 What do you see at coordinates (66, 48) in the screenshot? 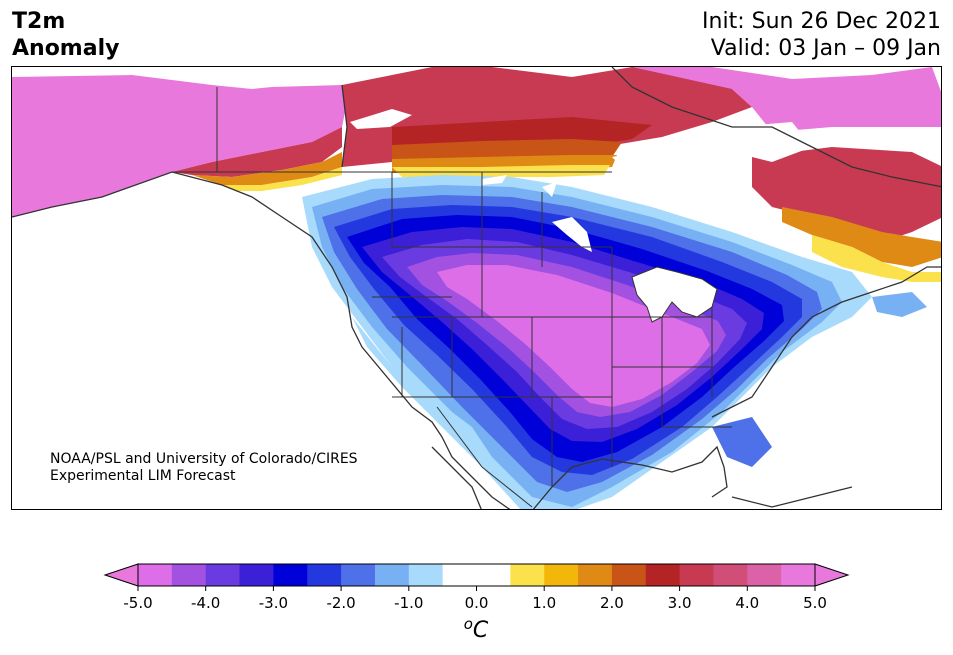
I see `title-line-2: Anomaly` at bounding box center [66, 48].